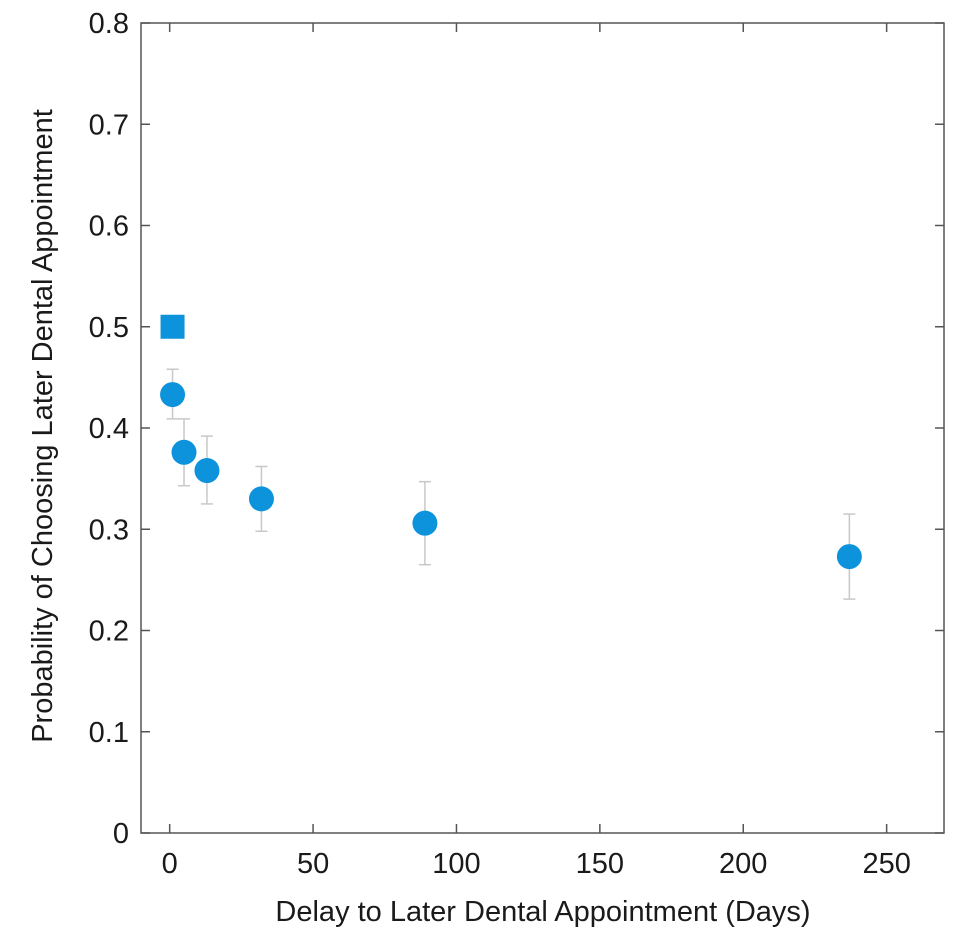  What do you see at coordinates (109, 227) in the screenshot?
I see `y-tick-label: 0.6` at bounding box center [109, 227].